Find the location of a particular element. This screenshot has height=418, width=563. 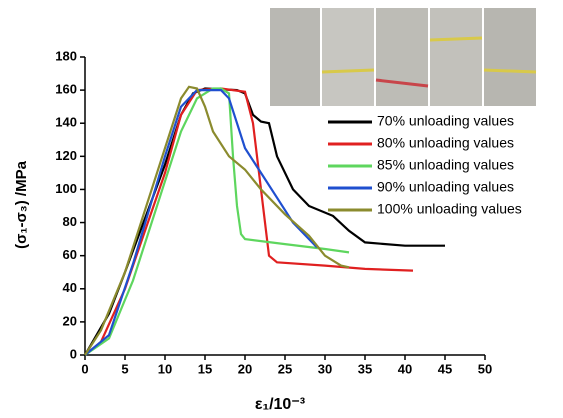

x-tick-label: 0 is located at coordinates (84, 368).